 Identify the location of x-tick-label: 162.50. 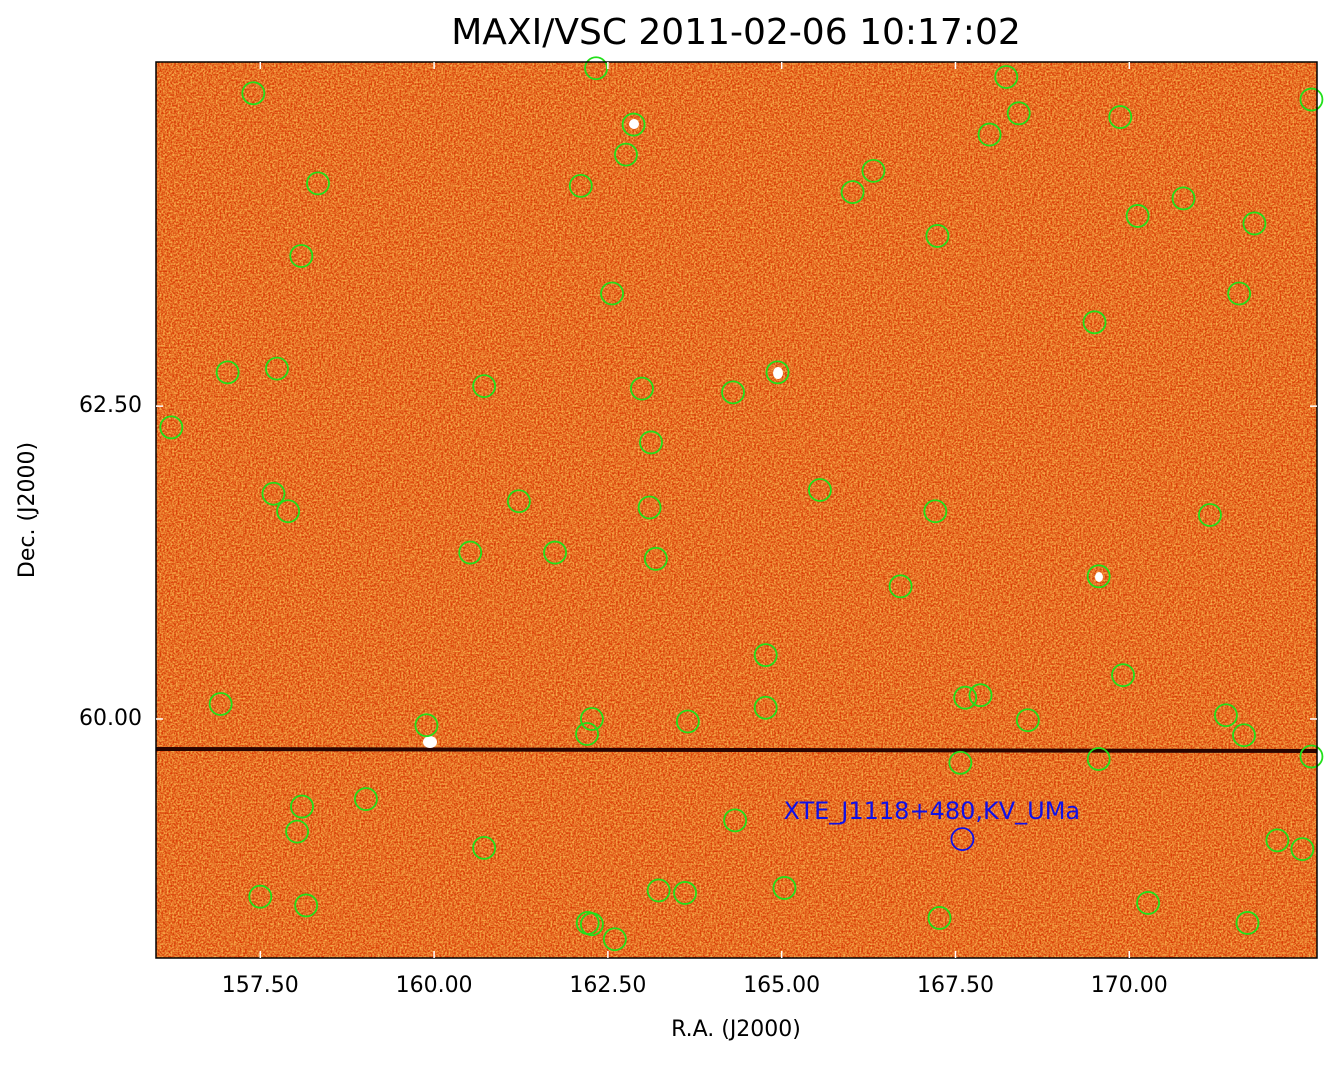
(607, 985).